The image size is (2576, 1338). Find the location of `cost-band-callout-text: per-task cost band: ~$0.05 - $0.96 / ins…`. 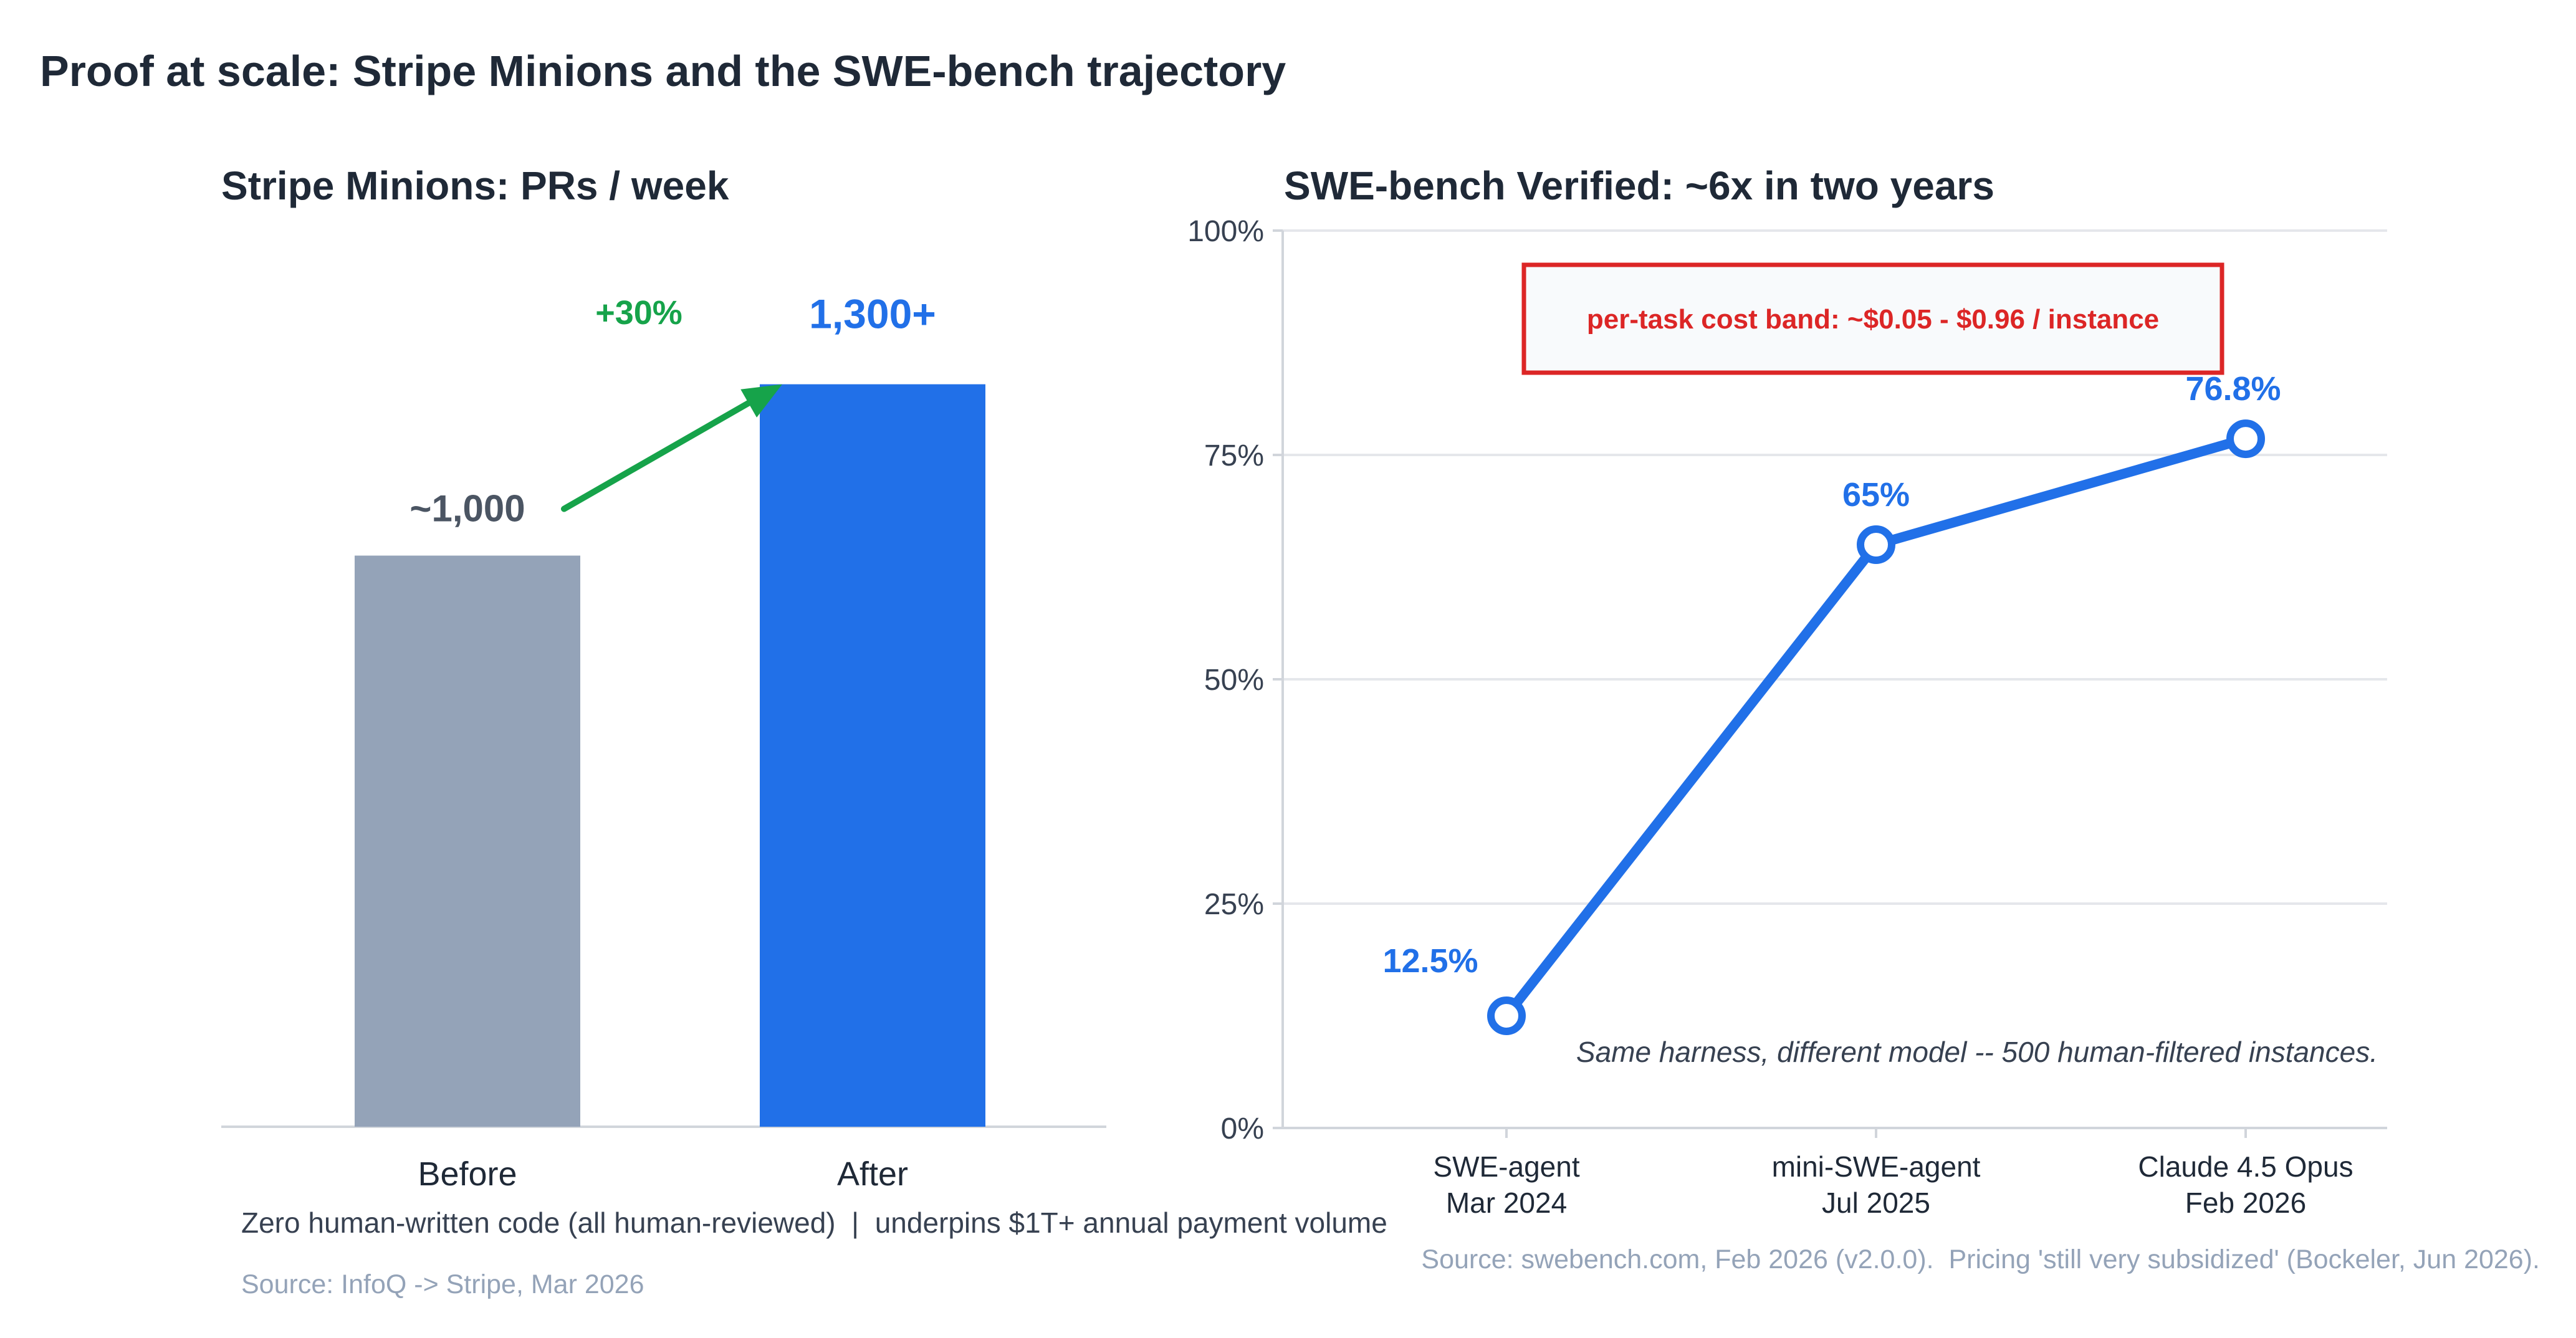

cost-band-callout-text: per-task cost band: ~$0.05 - $0.96 / ins… is located at coordinates (1873, 319).